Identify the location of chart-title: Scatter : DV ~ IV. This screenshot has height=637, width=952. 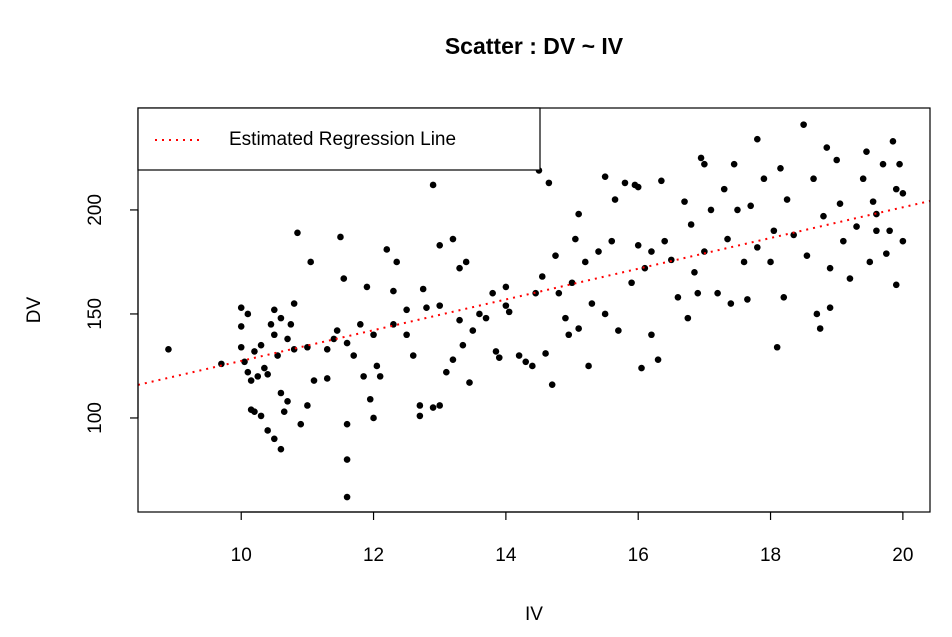
(534, 46).